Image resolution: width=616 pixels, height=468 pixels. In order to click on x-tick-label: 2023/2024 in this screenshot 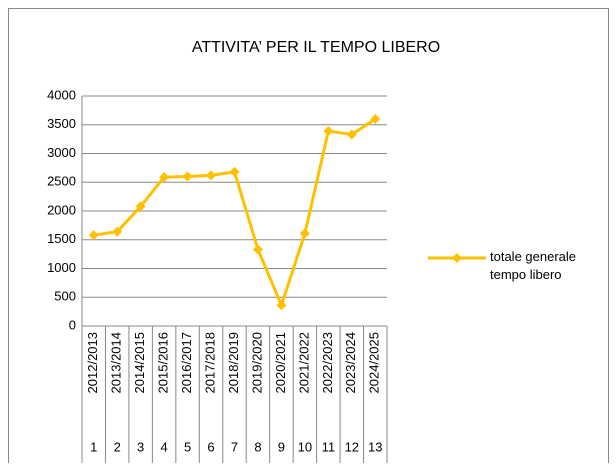, I will do `click(350, 362)`.